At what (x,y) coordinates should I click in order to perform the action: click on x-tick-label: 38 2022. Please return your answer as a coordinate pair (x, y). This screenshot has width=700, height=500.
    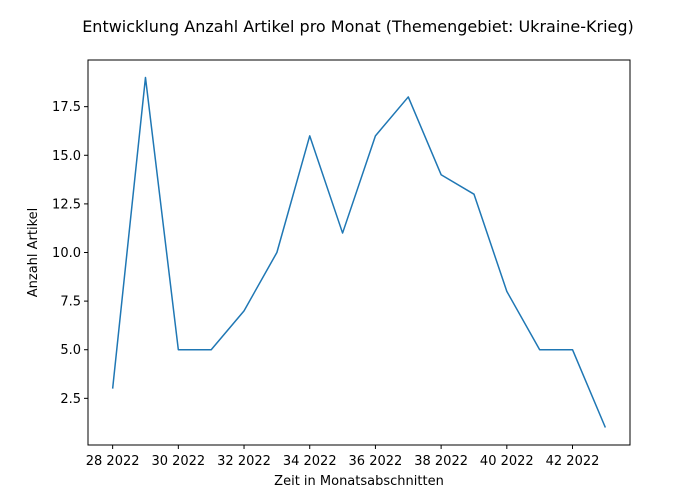
    Looking at the image, I should click on (441, 461).